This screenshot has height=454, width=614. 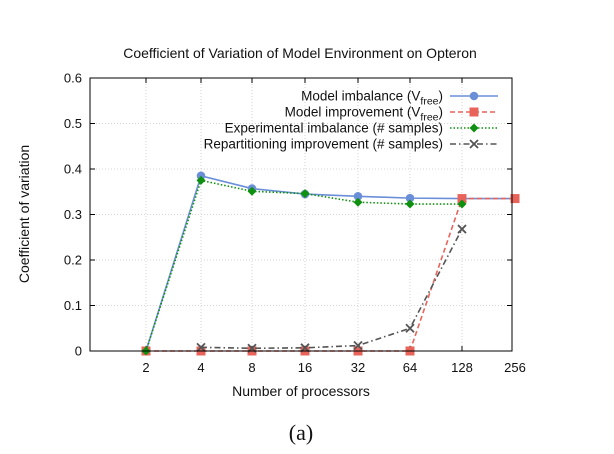 What do you see at coordinates (301, 391) in the screenshot?
I see `x-axis-title: Number of processors` at bounding box center [301, 391].